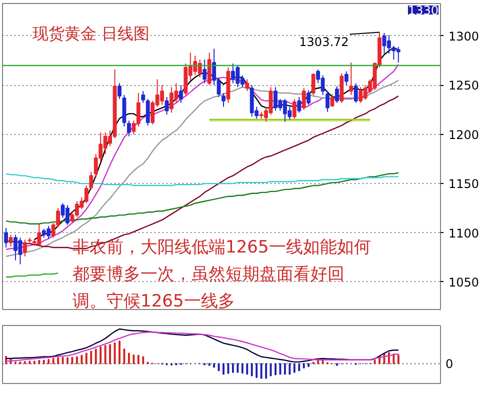  What do you see at coordinates (91, 33) in the screenshot?
I see `text: 现货黄金 日线图` at bounding box center [91, 33].